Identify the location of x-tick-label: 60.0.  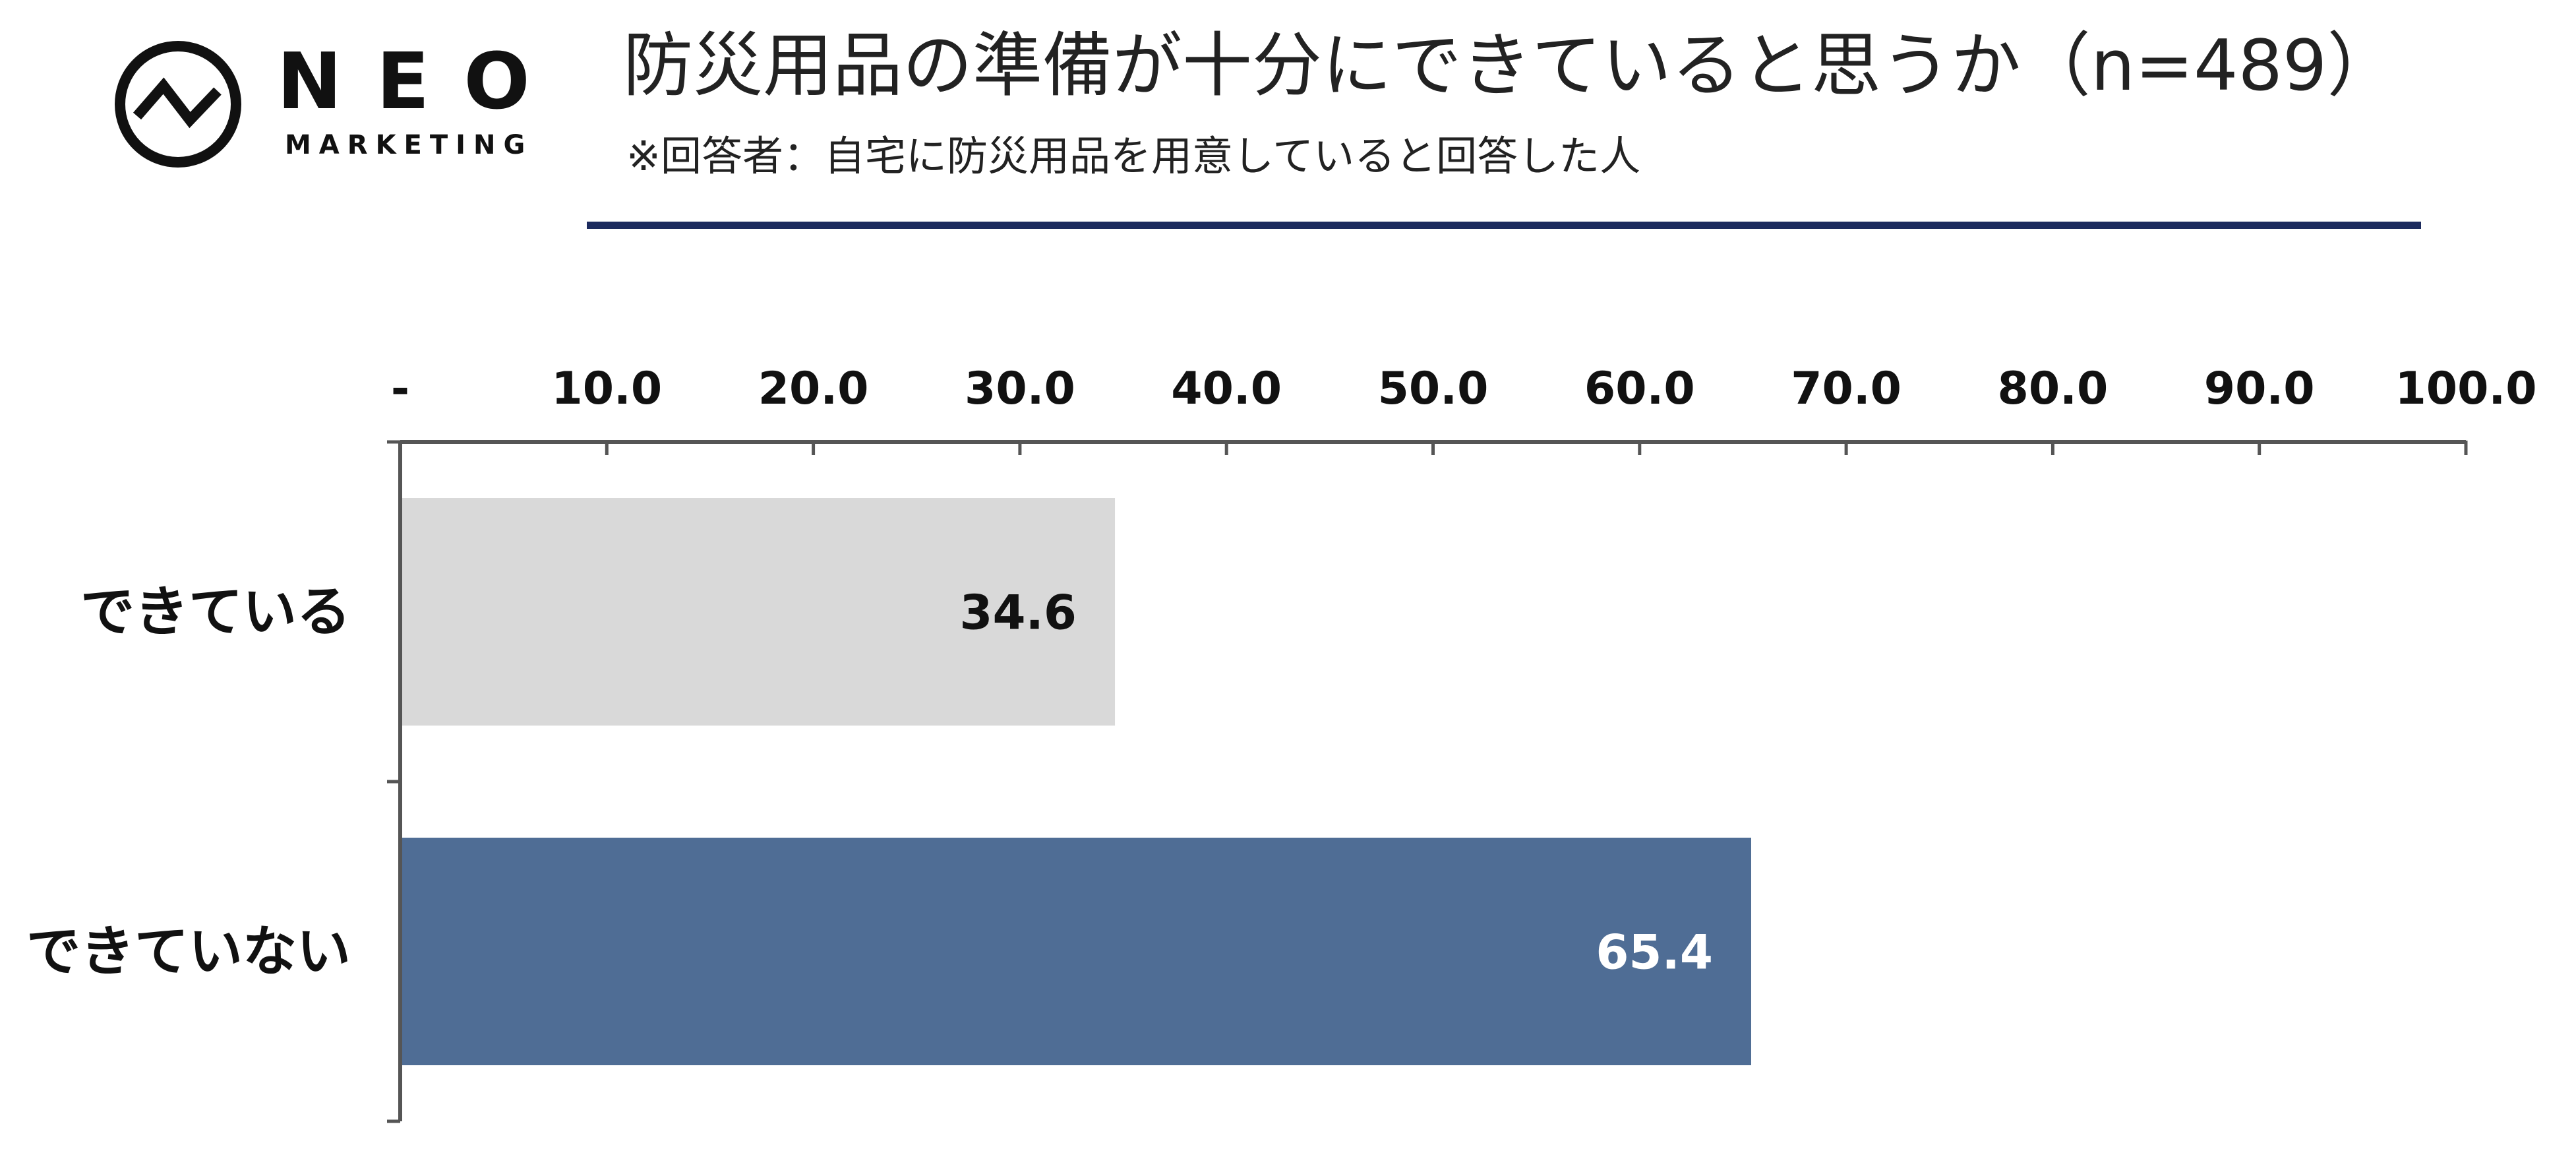
(1639, 389).